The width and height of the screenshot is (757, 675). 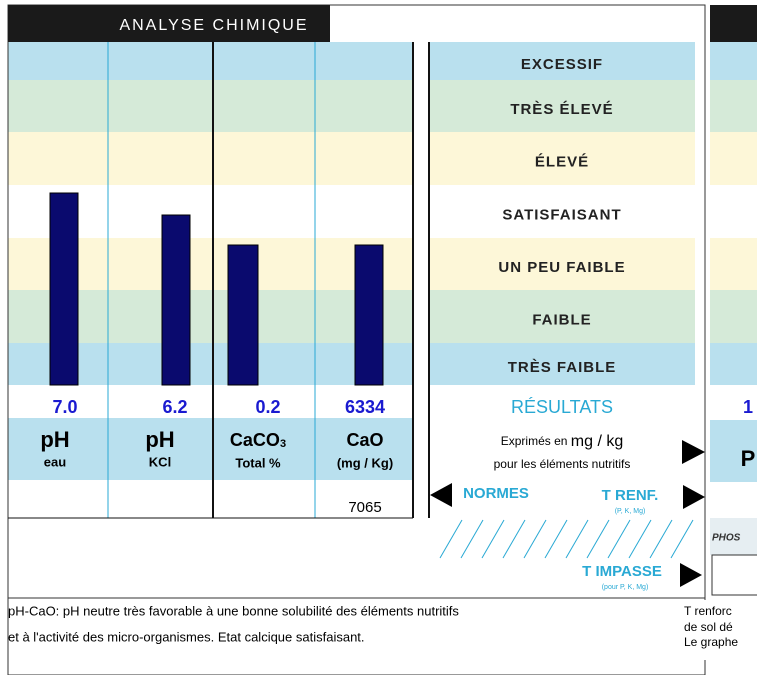 I want to click on level-label: UN PEU FAIBLE, so click(x=561, y=267).